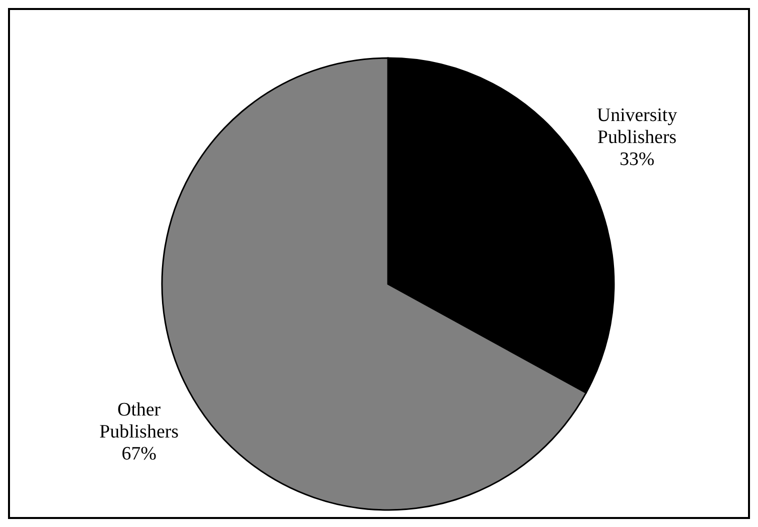 This screenshot has width=758, height=527. Describe the element at coordinates (139, 420) in the screenshot. I see `slice-label: Other Publishers` at that location.